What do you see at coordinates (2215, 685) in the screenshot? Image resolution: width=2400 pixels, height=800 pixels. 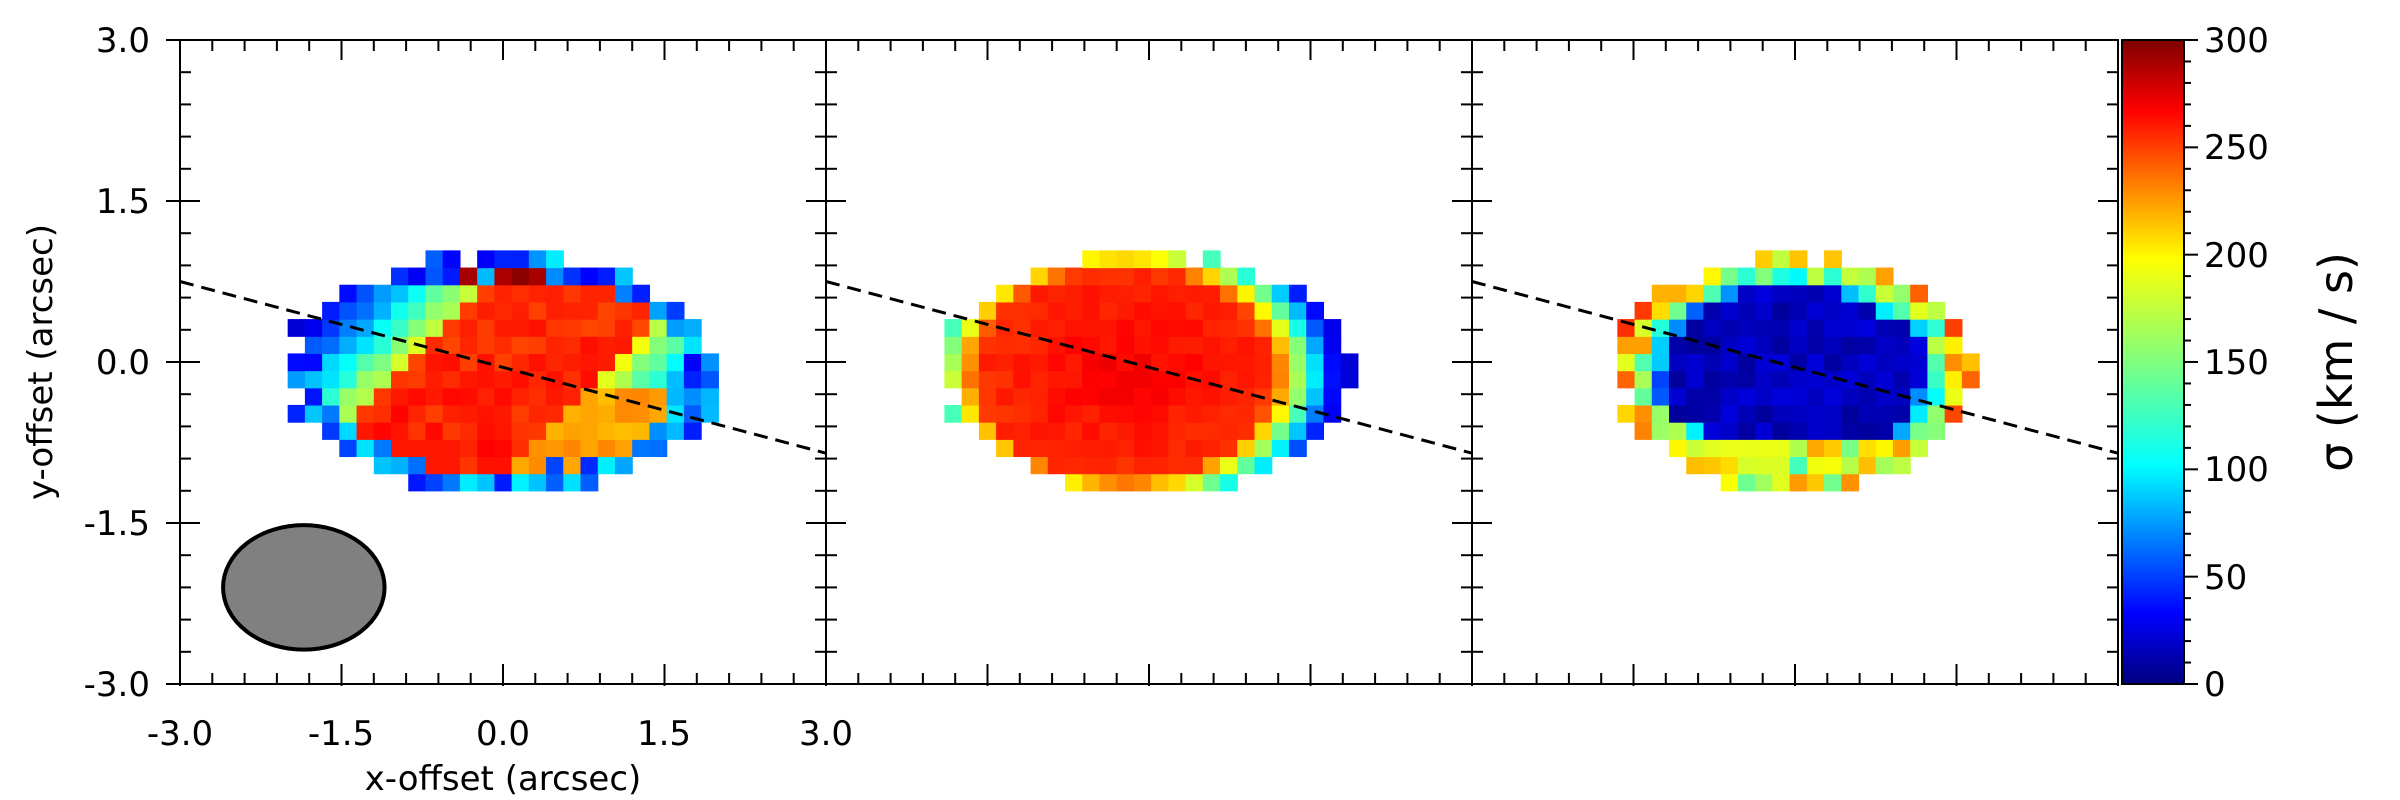 I see `colorbar-tick-label: 0` at bounding box center [2215, 685].